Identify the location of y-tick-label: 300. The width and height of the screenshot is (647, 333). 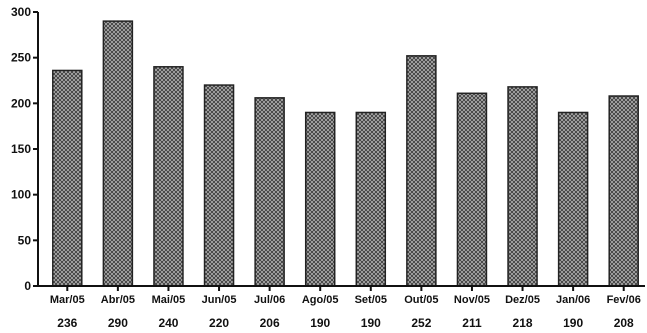
(21, 12).